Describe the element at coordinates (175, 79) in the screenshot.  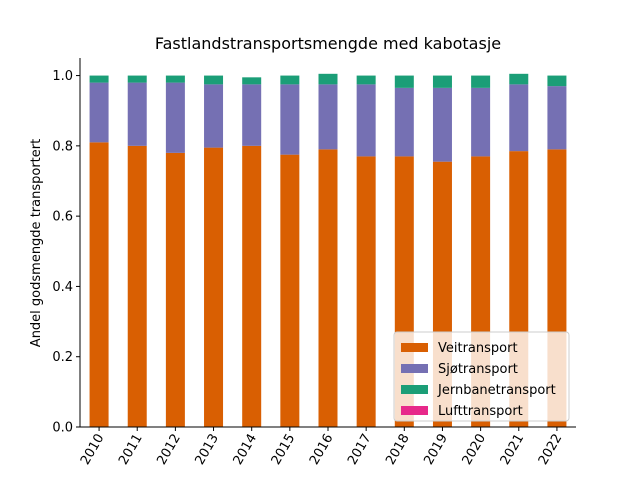
I see `bar-jernbanetransport-2012` at that location.